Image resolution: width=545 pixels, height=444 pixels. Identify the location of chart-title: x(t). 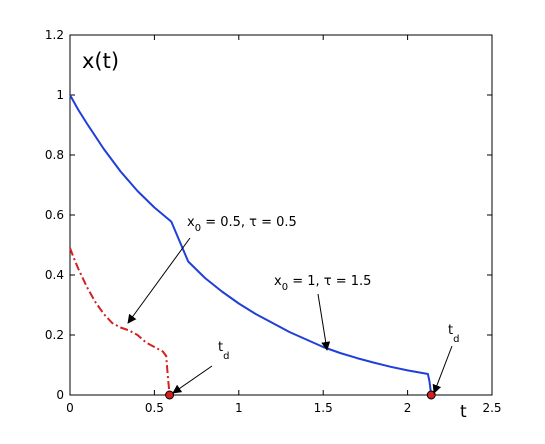
(100, 61).